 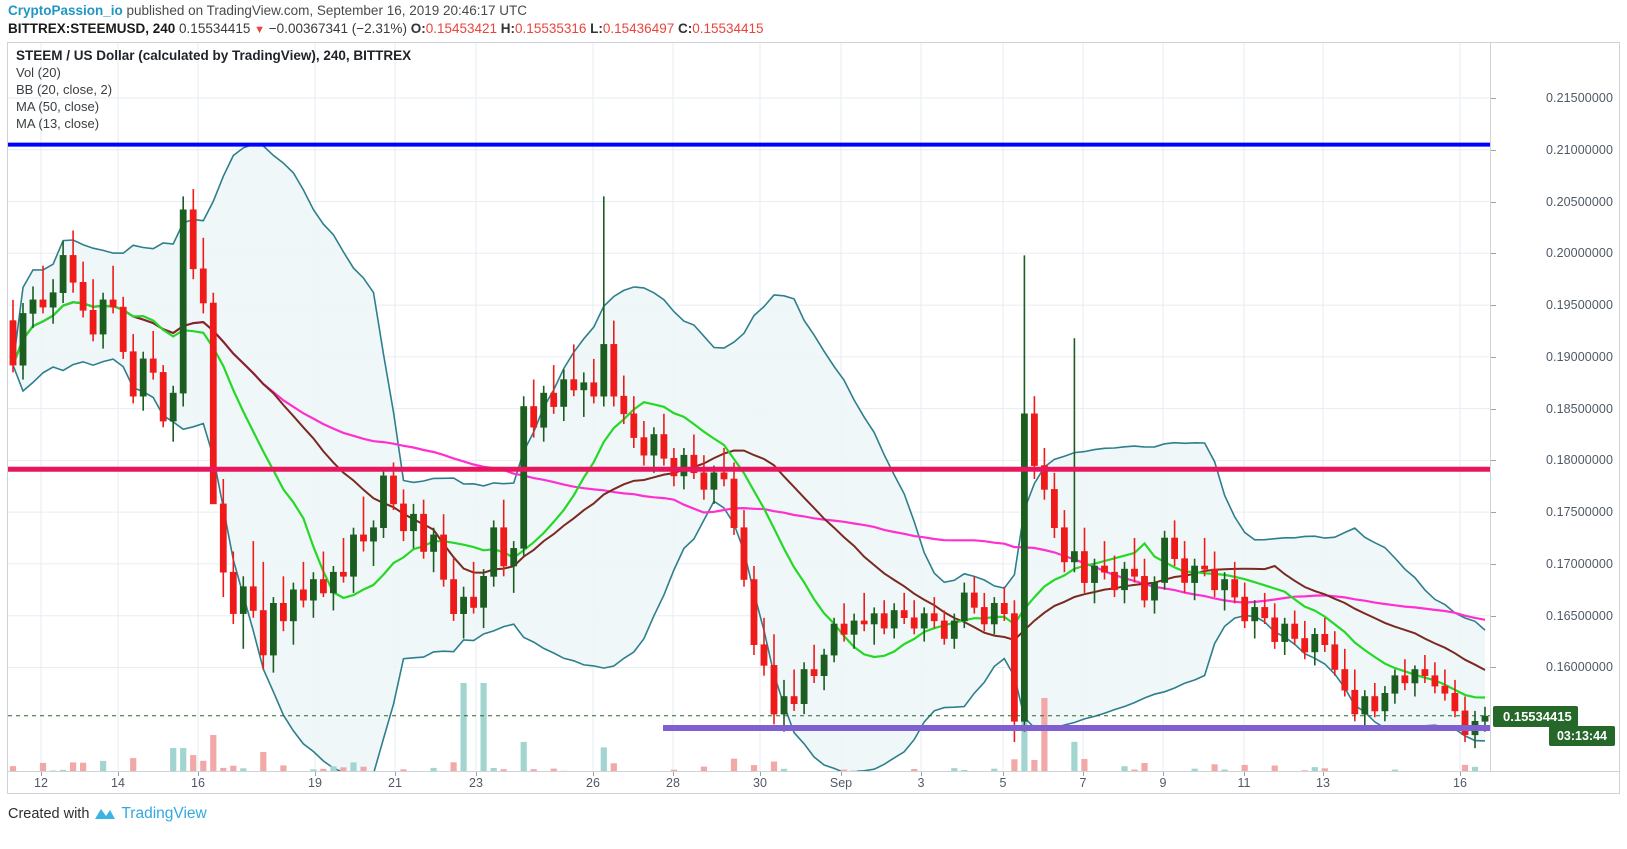 I want to click on time-axis-tick: 9, so click(x=1163, y=783).